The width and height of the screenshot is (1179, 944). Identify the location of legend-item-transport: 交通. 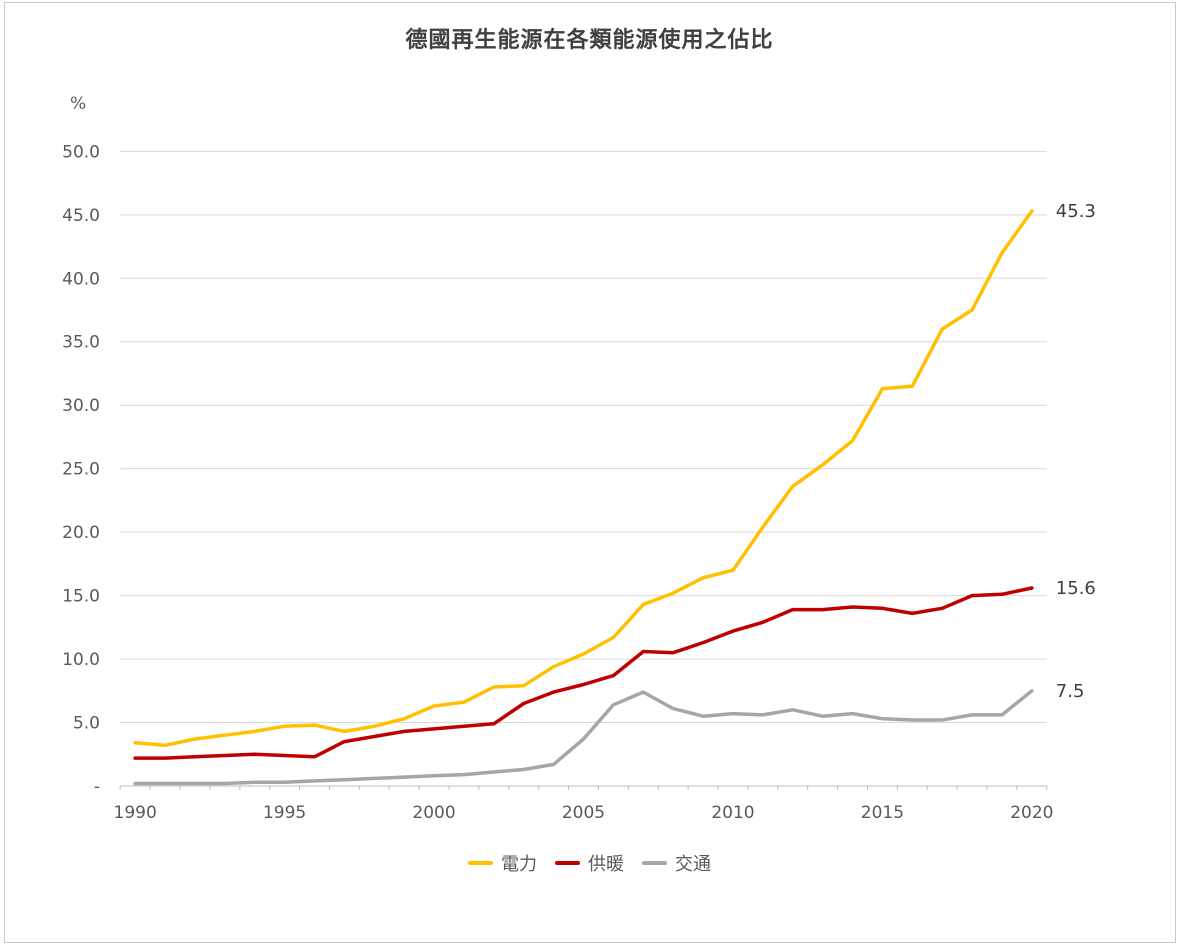
(676, 863).